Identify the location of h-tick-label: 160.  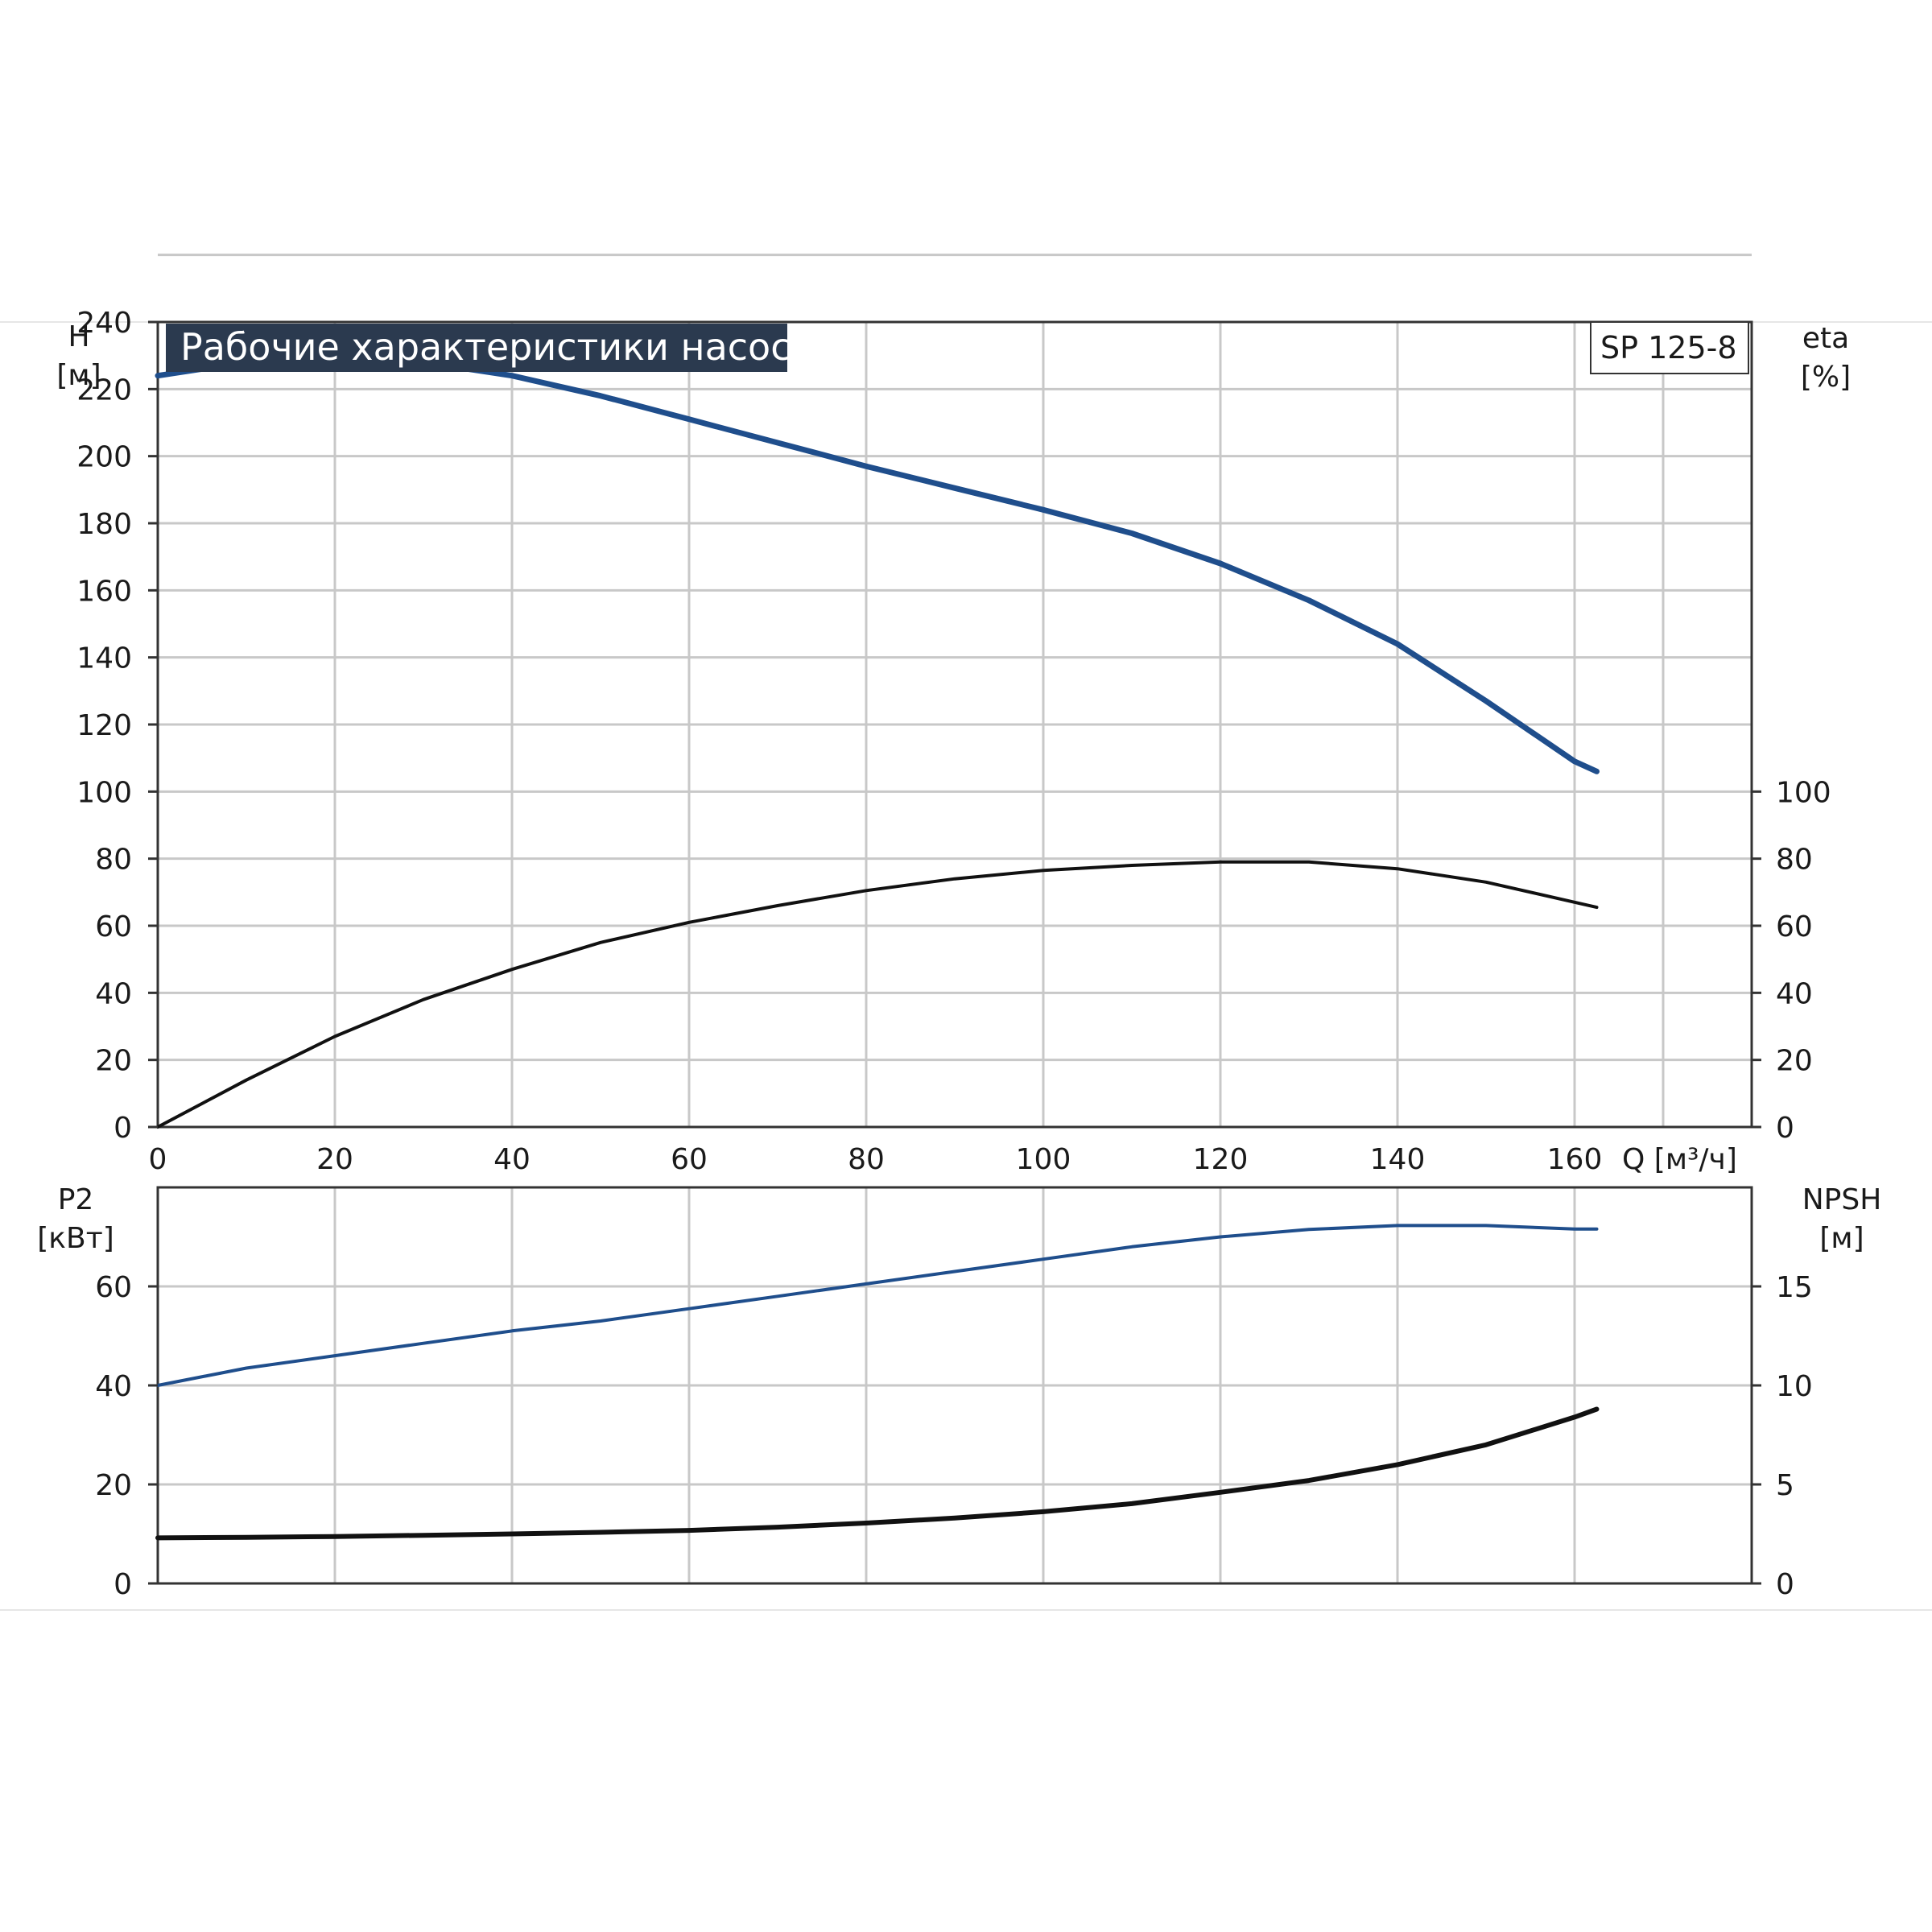
(104, 591).